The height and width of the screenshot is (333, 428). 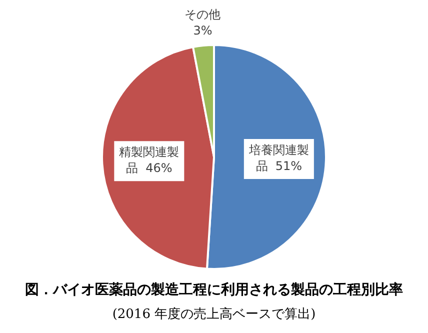 What do you see at coordinates (202, 15) in the screenshot?
I see `slice-label: その他` at bounding box center [202, 15].